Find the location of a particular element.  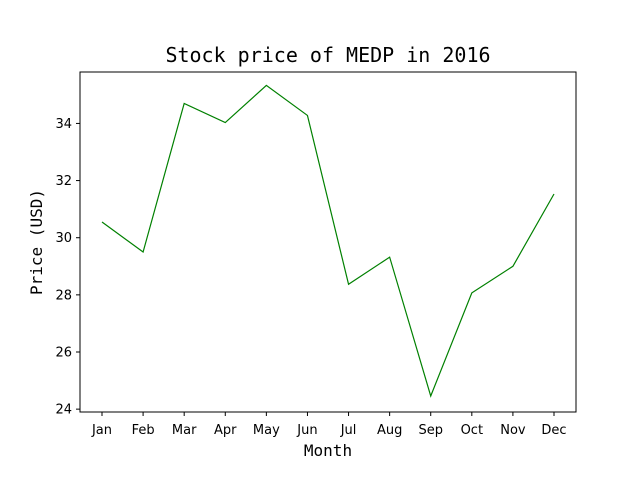

x-axis-label: Month is located at coordinates (328, 450).